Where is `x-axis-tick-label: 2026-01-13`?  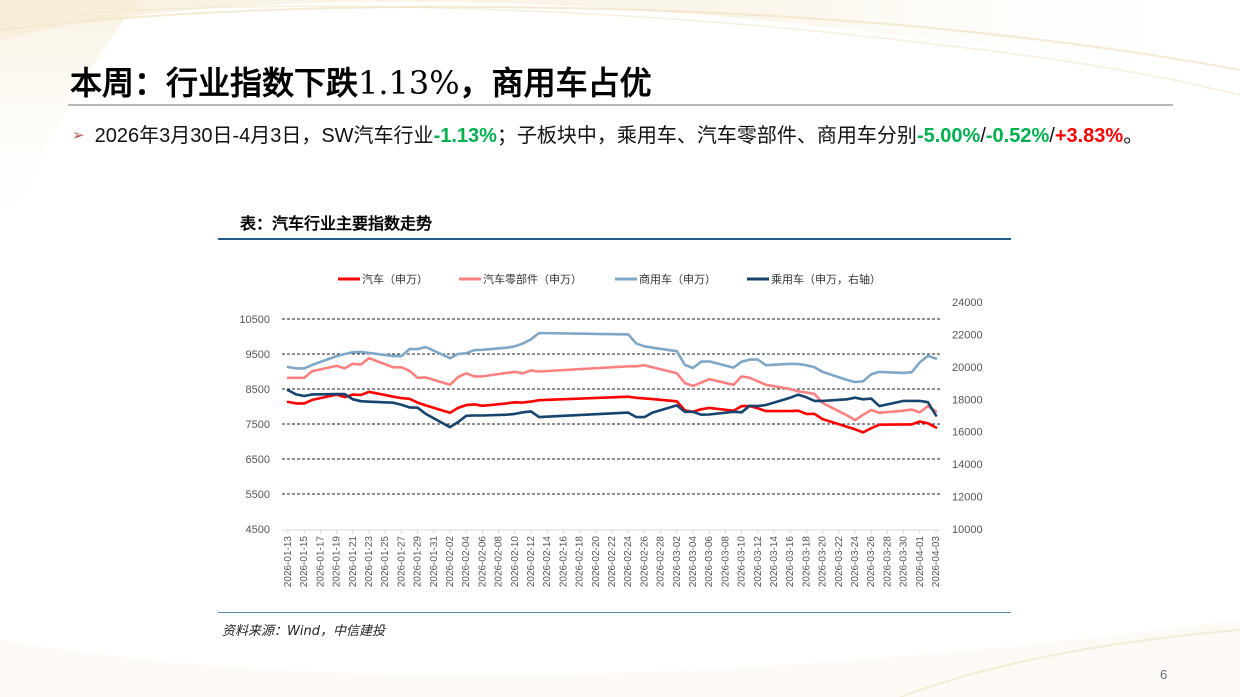
x-axis-tick-label: 2026-01-13 is located at coordinates (288, 562).